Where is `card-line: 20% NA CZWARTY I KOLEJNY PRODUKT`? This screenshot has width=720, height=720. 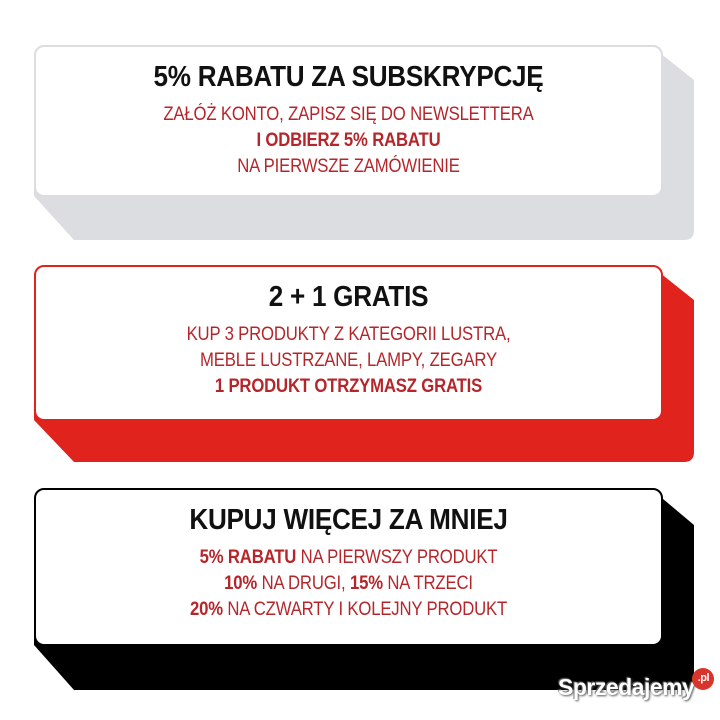
card-line: 20% NA CZWARTY I KOLEJNY PRODUKT is located at coordinates (349, 610).